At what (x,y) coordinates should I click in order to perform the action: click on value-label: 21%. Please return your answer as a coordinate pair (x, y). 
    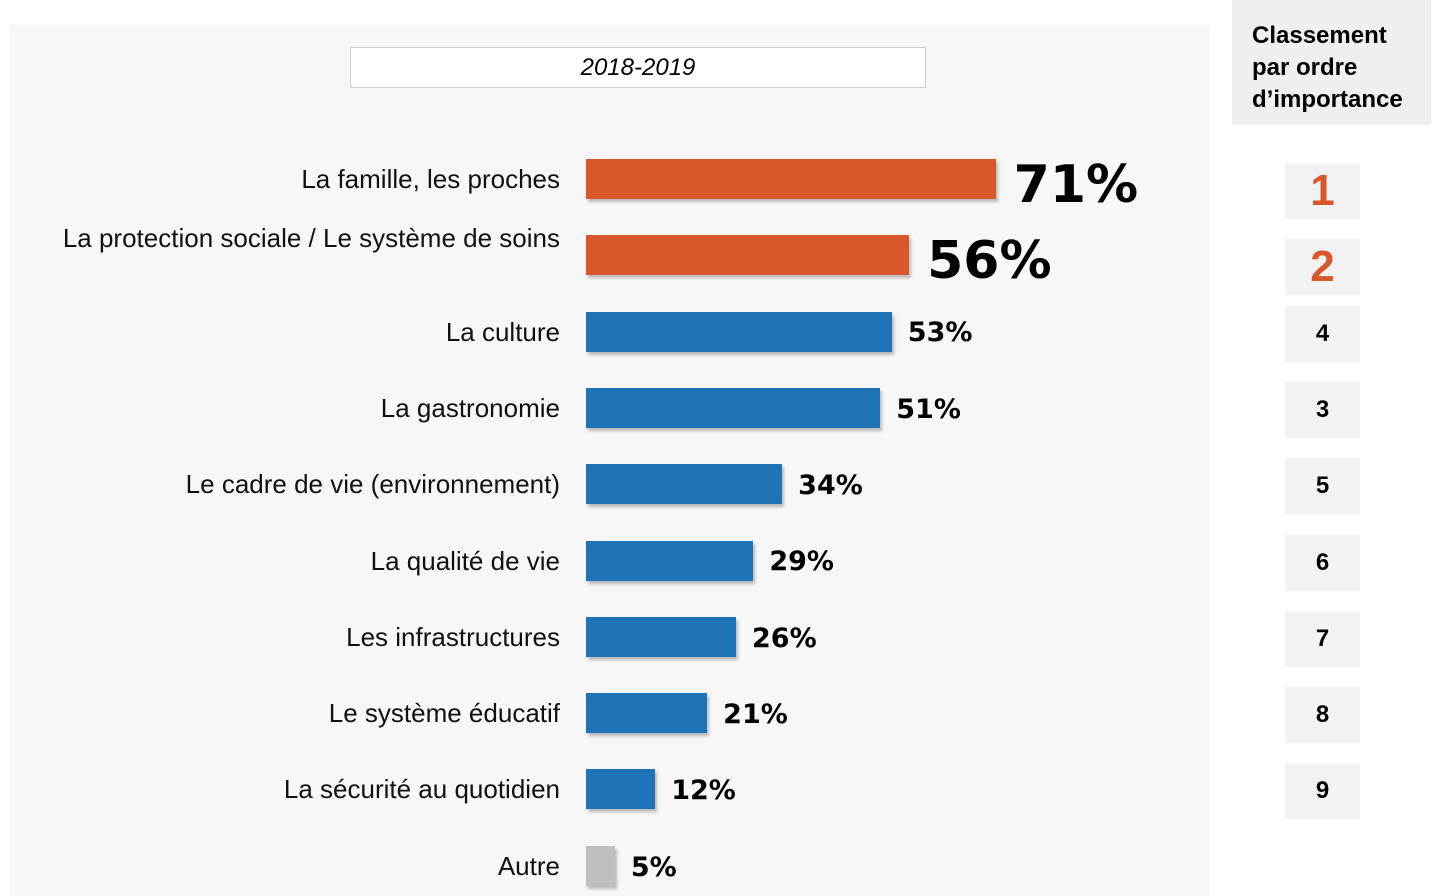
    Looking at the image, I should click on (755, 714).